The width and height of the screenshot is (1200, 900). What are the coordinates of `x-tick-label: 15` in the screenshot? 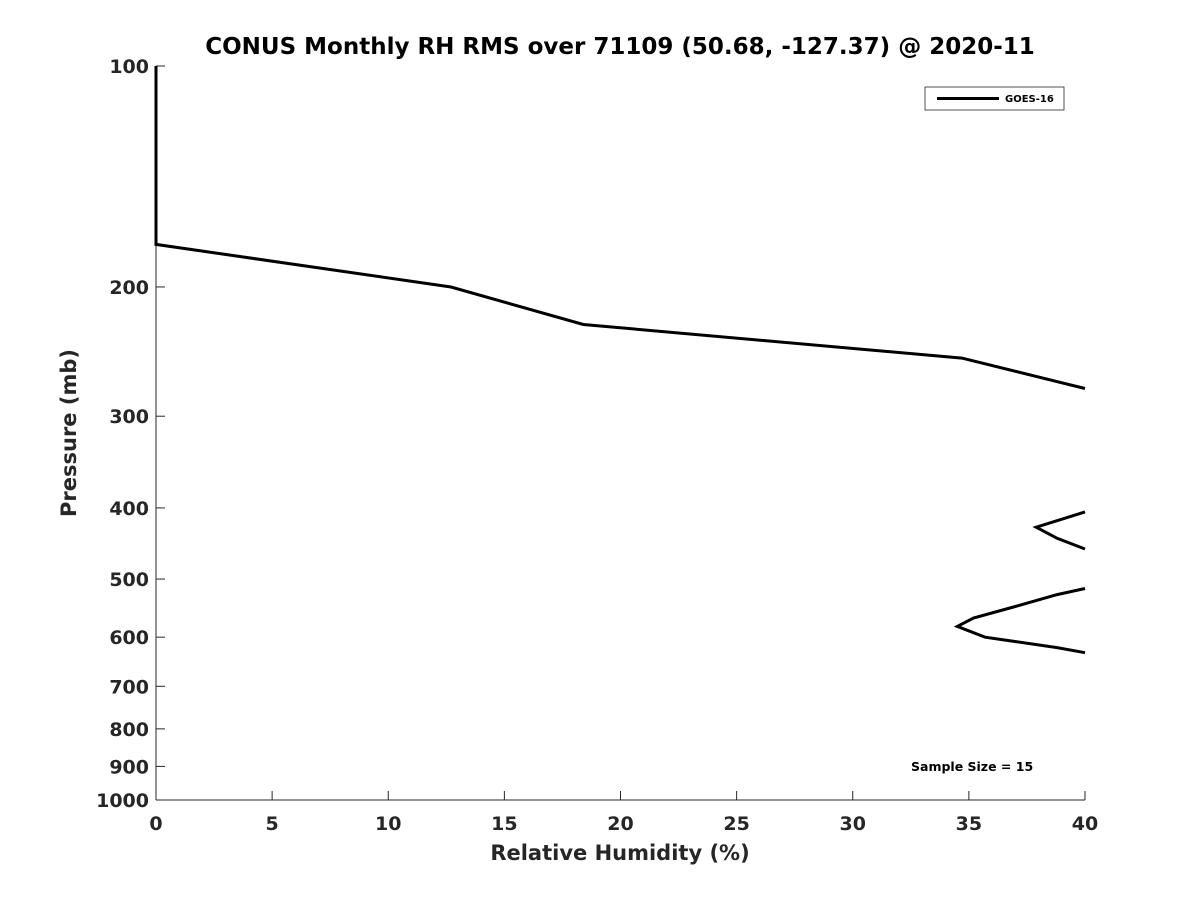 It's located at (504, 824).